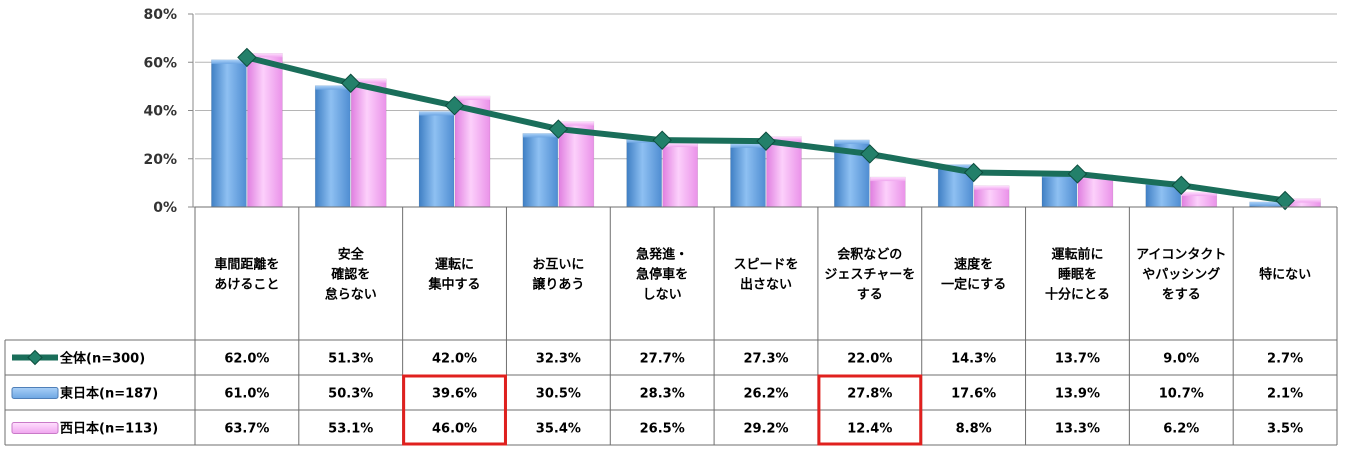  I want to click on table-cell: 3.5%, so click(1285, 429).